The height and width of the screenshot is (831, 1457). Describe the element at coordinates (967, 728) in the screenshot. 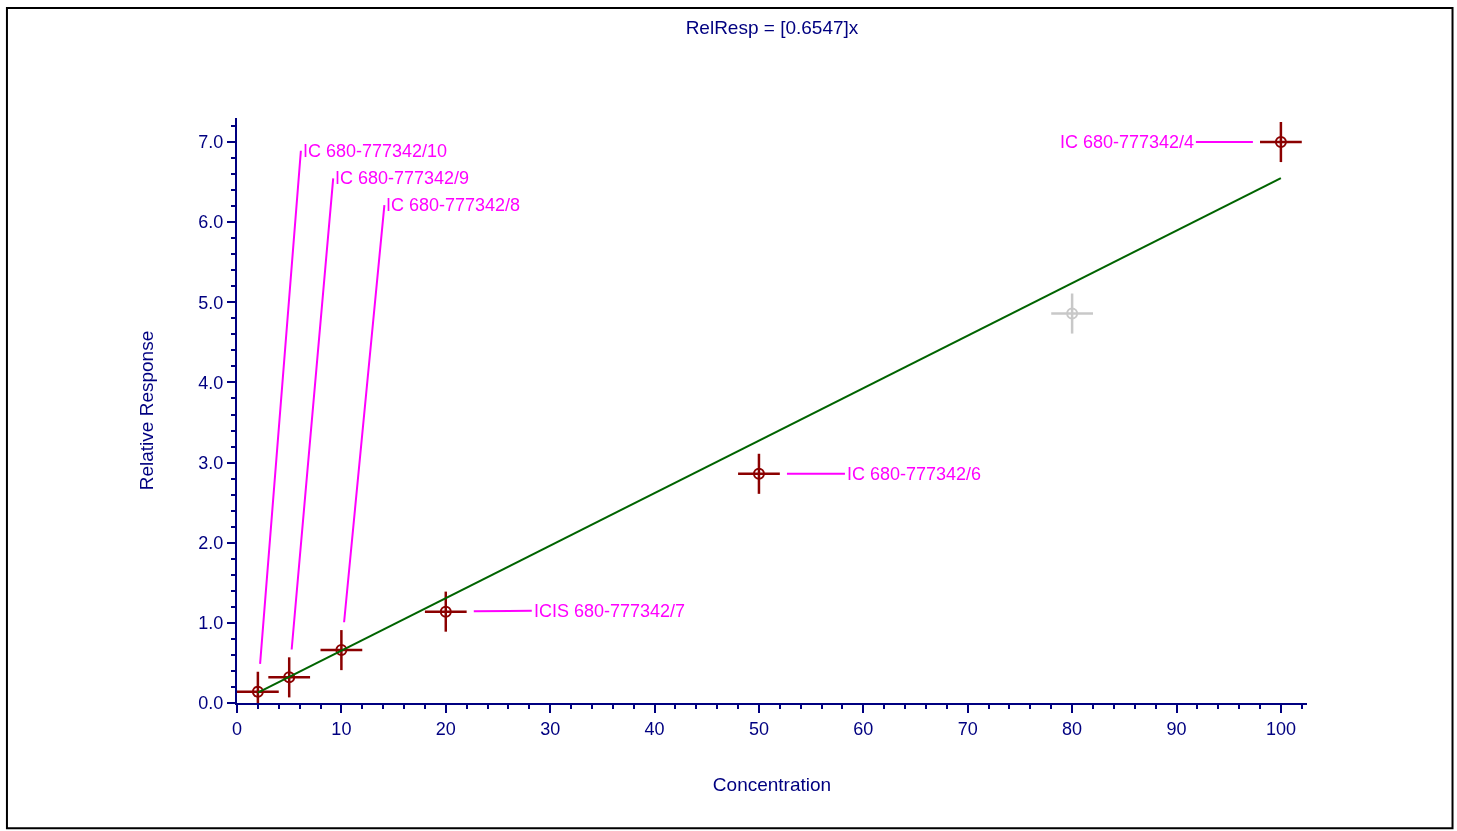

I see `x-tick-label: 70` at that location.